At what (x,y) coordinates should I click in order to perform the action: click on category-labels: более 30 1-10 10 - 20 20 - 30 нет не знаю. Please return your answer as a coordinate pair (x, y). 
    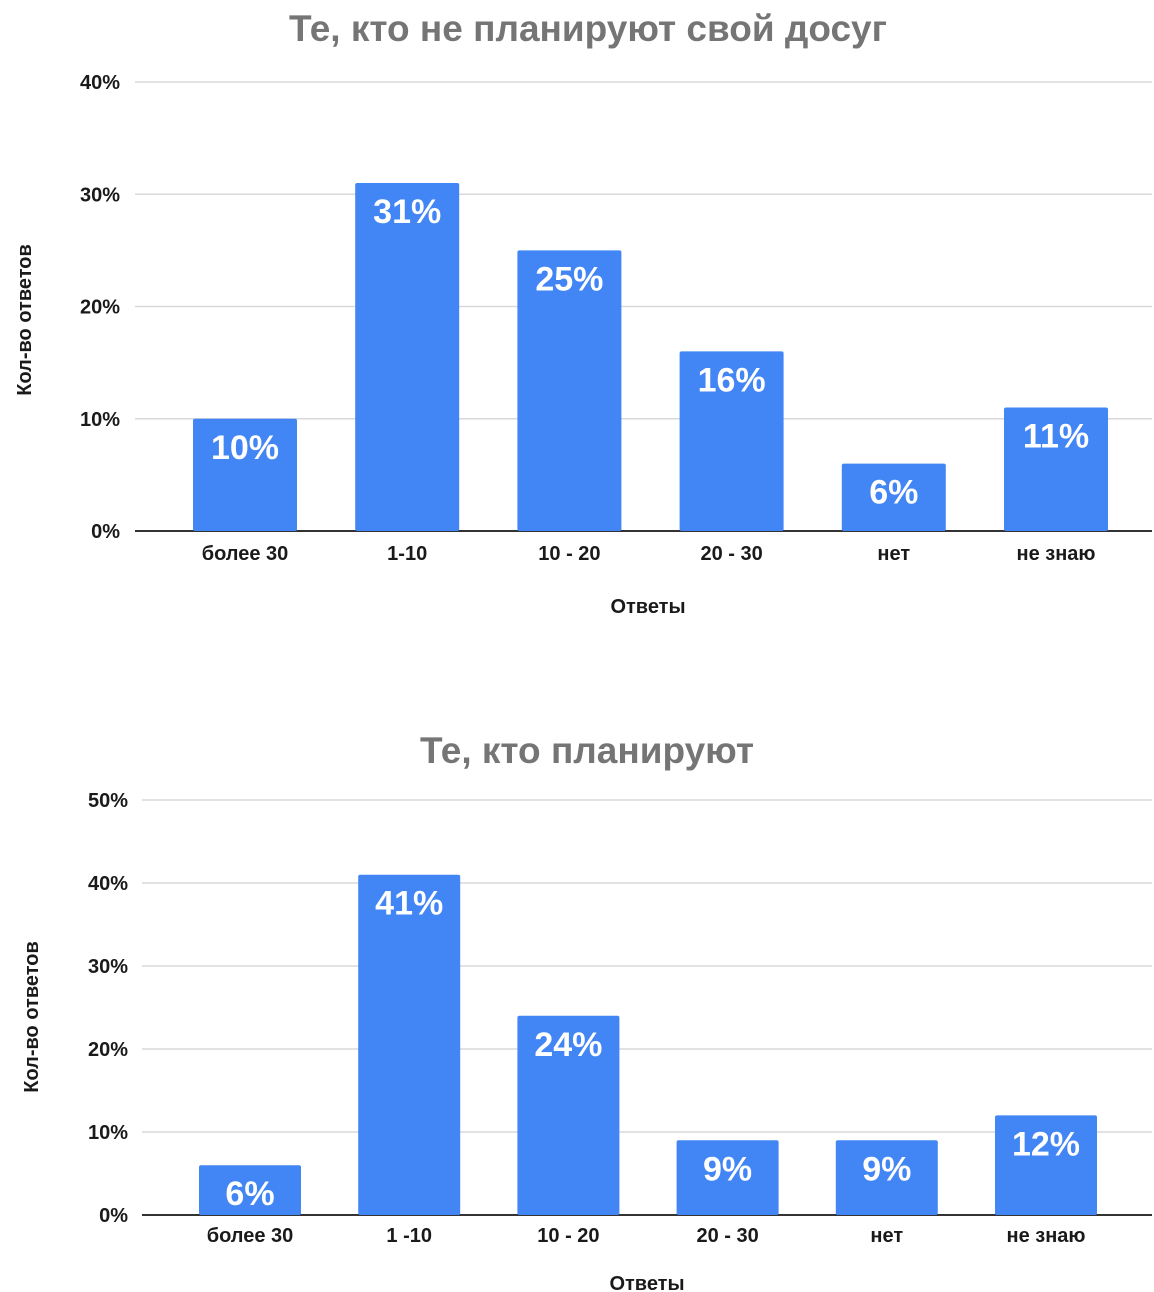
    Looking at the image, I should click on (649, 554).